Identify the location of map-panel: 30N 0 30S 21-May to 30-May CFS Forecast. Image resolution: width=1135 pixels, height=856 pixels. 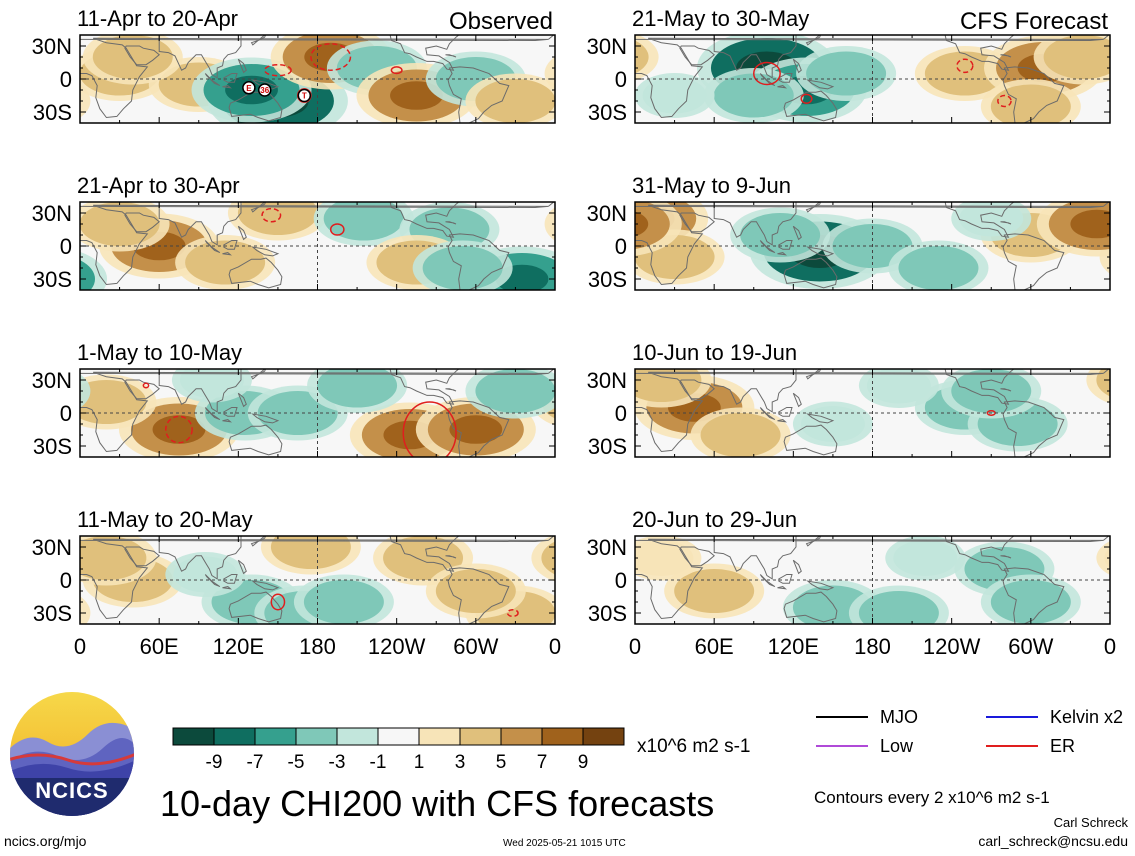
(849, 65).